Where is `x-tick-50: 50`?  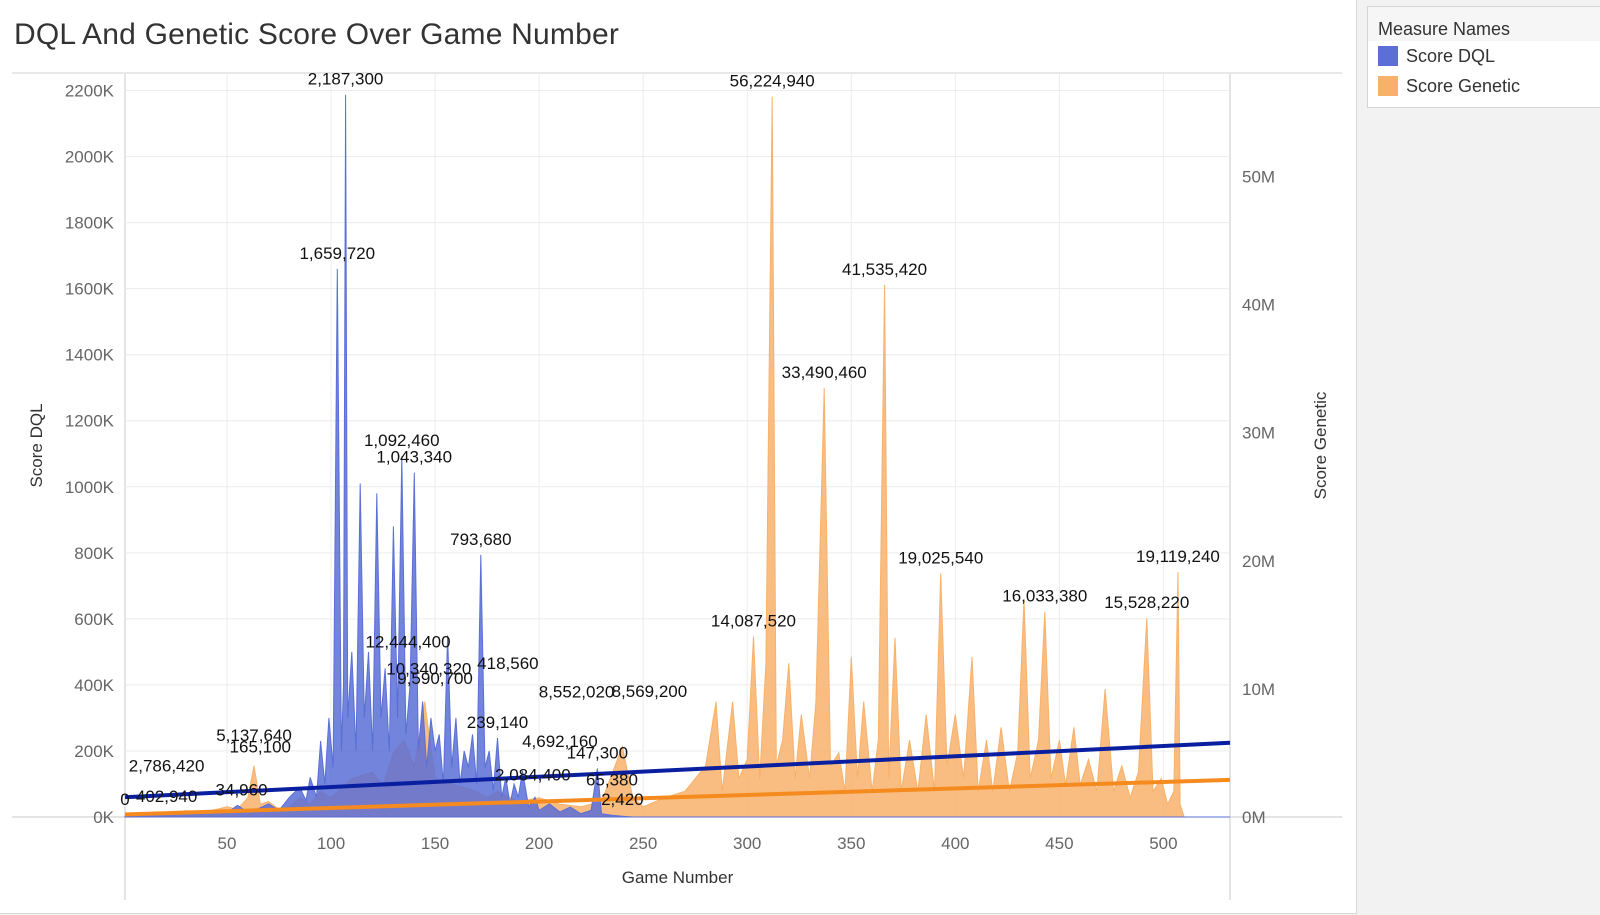
x-tick-50: 50 is located at coordinates (227, 843).